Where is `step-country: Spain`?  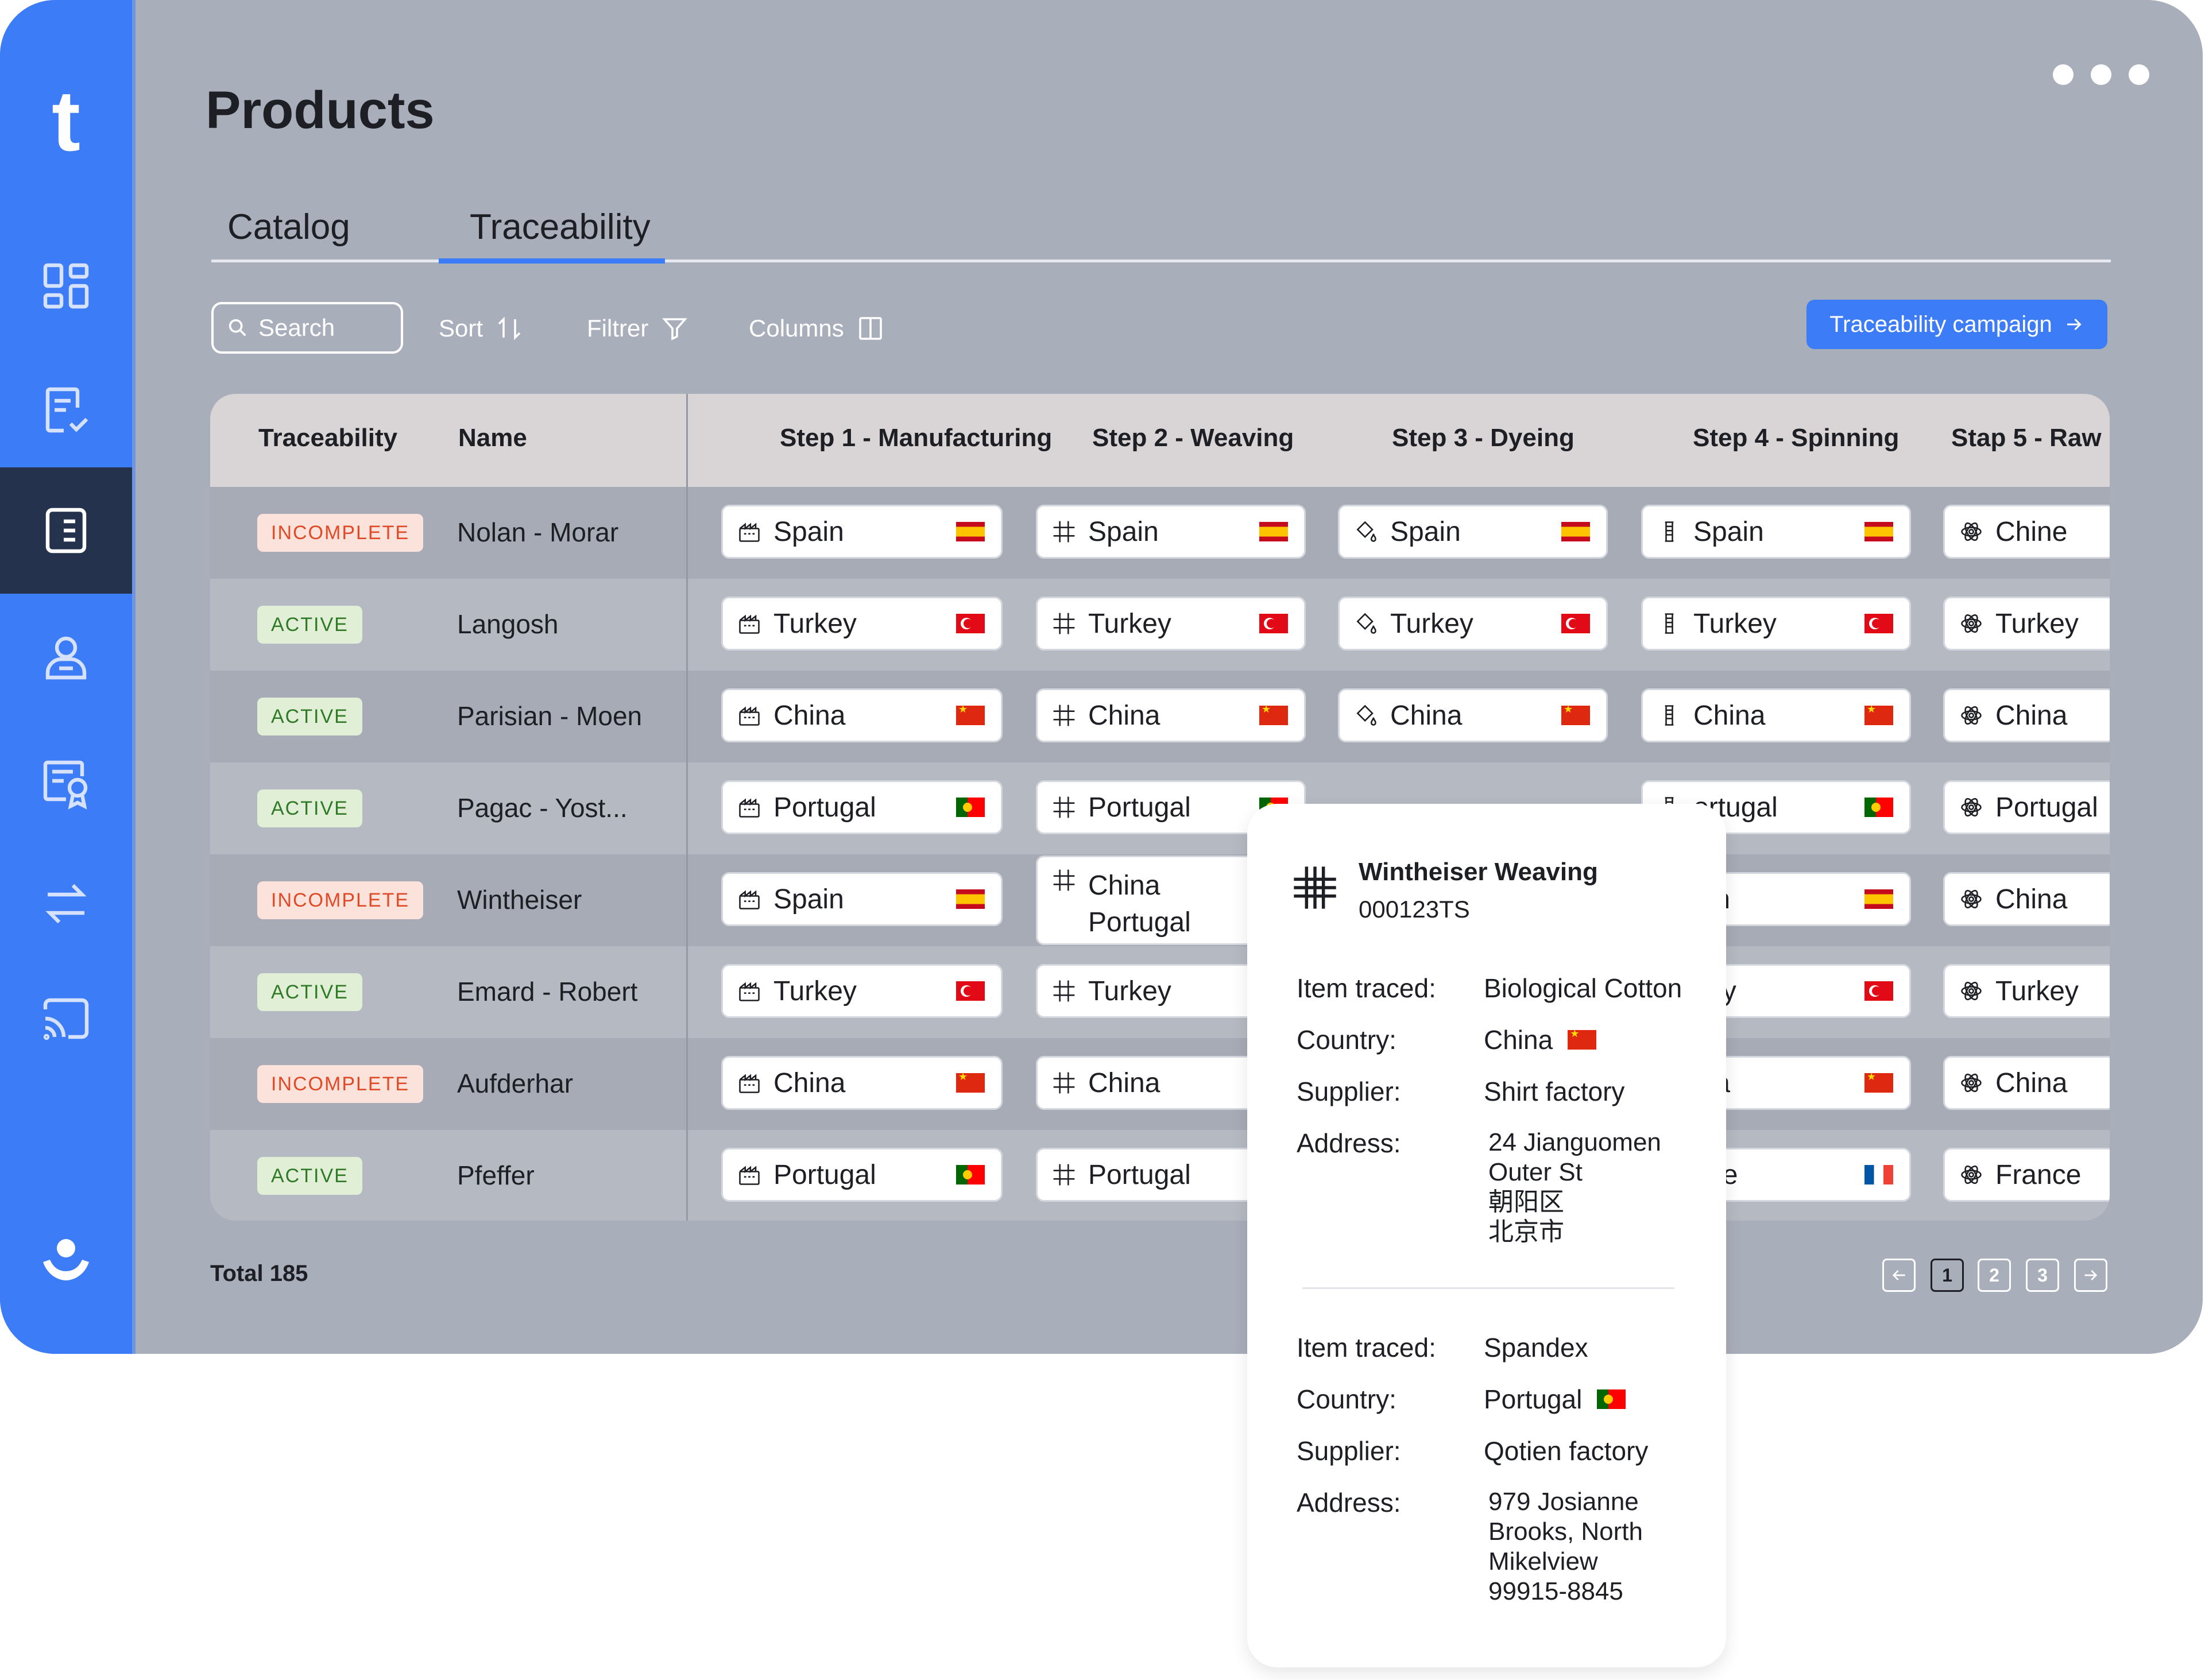 step-country: Spain is located at coordinates (808, 899).